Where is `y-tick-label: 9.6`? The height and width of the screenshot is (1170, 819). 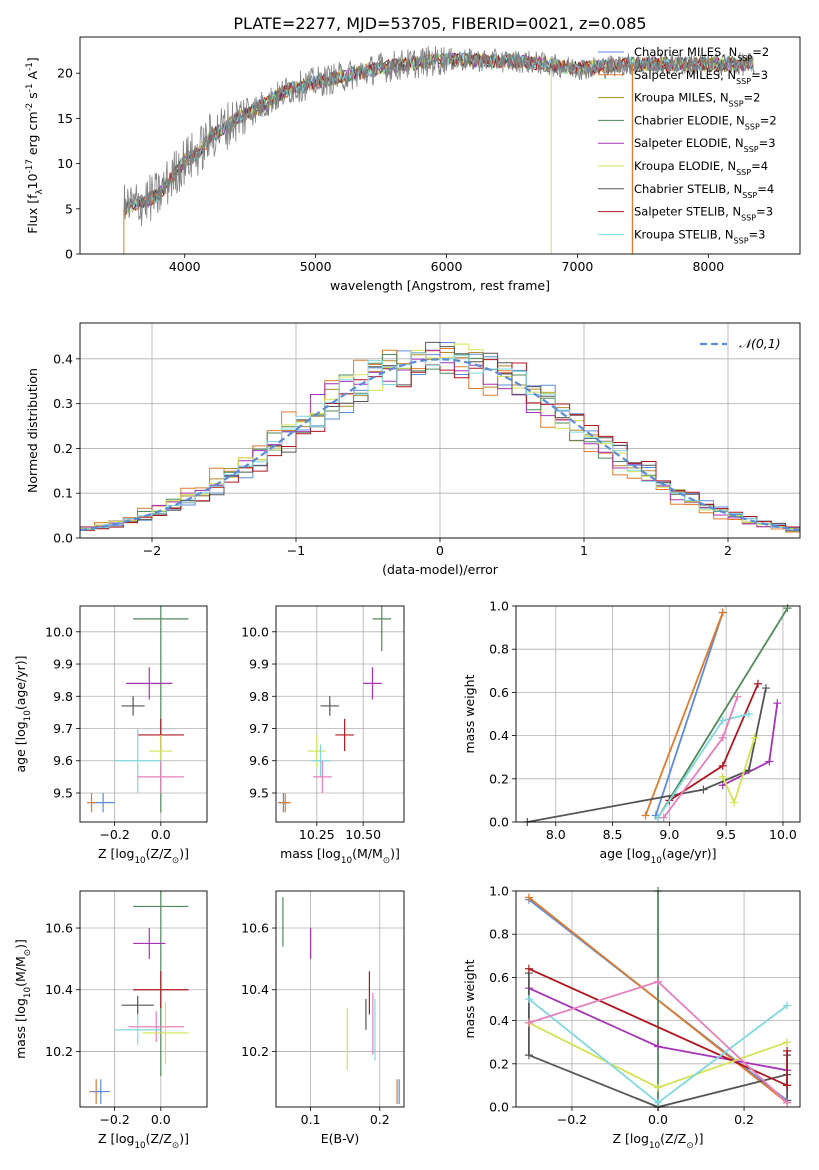 y-tick-label: 9.6 is located at coordinates (63, 760).